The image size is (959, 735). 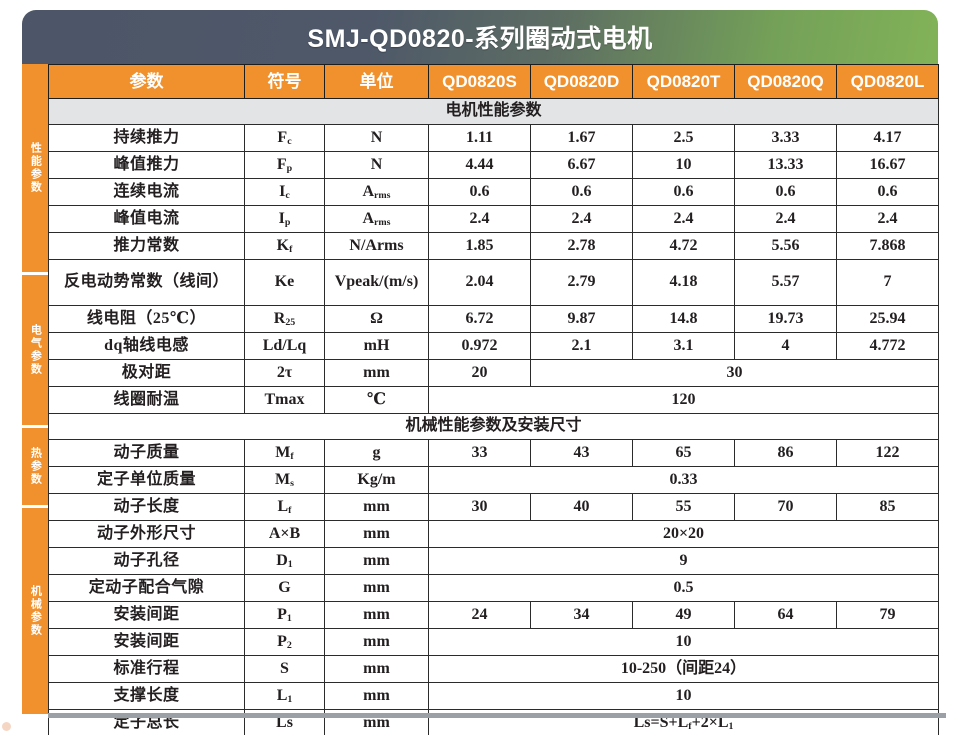 I want to click on row-value-cell: 6.67, so click(x=581, y=165).